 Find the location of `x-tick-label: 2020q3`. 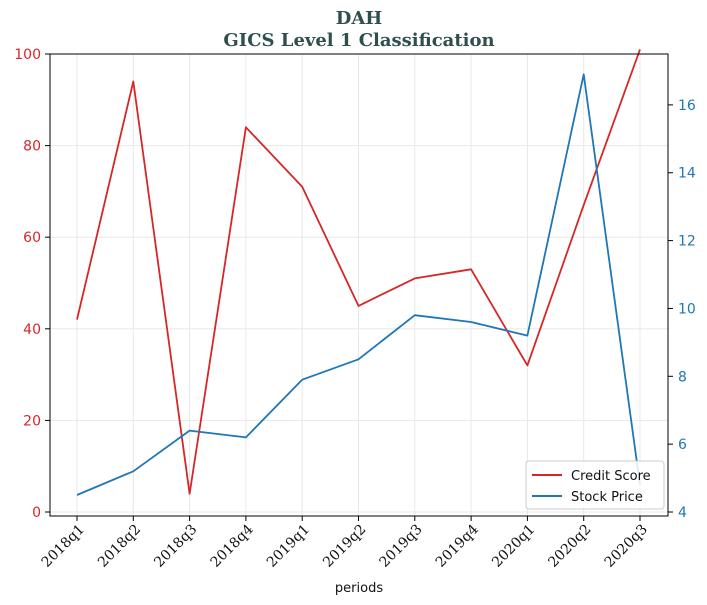

x-tick-label: 2020q3 is located at coordinates (626, 546).